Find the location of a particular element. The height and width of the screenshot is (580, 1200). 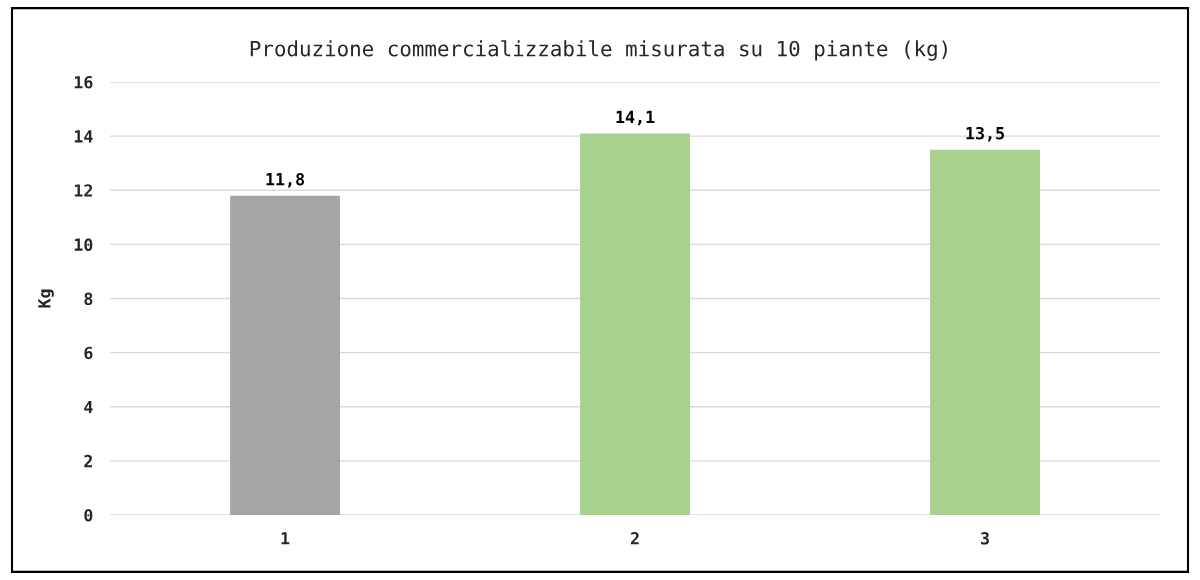

data-label: 13,5 is located at coordinates (985, 134).